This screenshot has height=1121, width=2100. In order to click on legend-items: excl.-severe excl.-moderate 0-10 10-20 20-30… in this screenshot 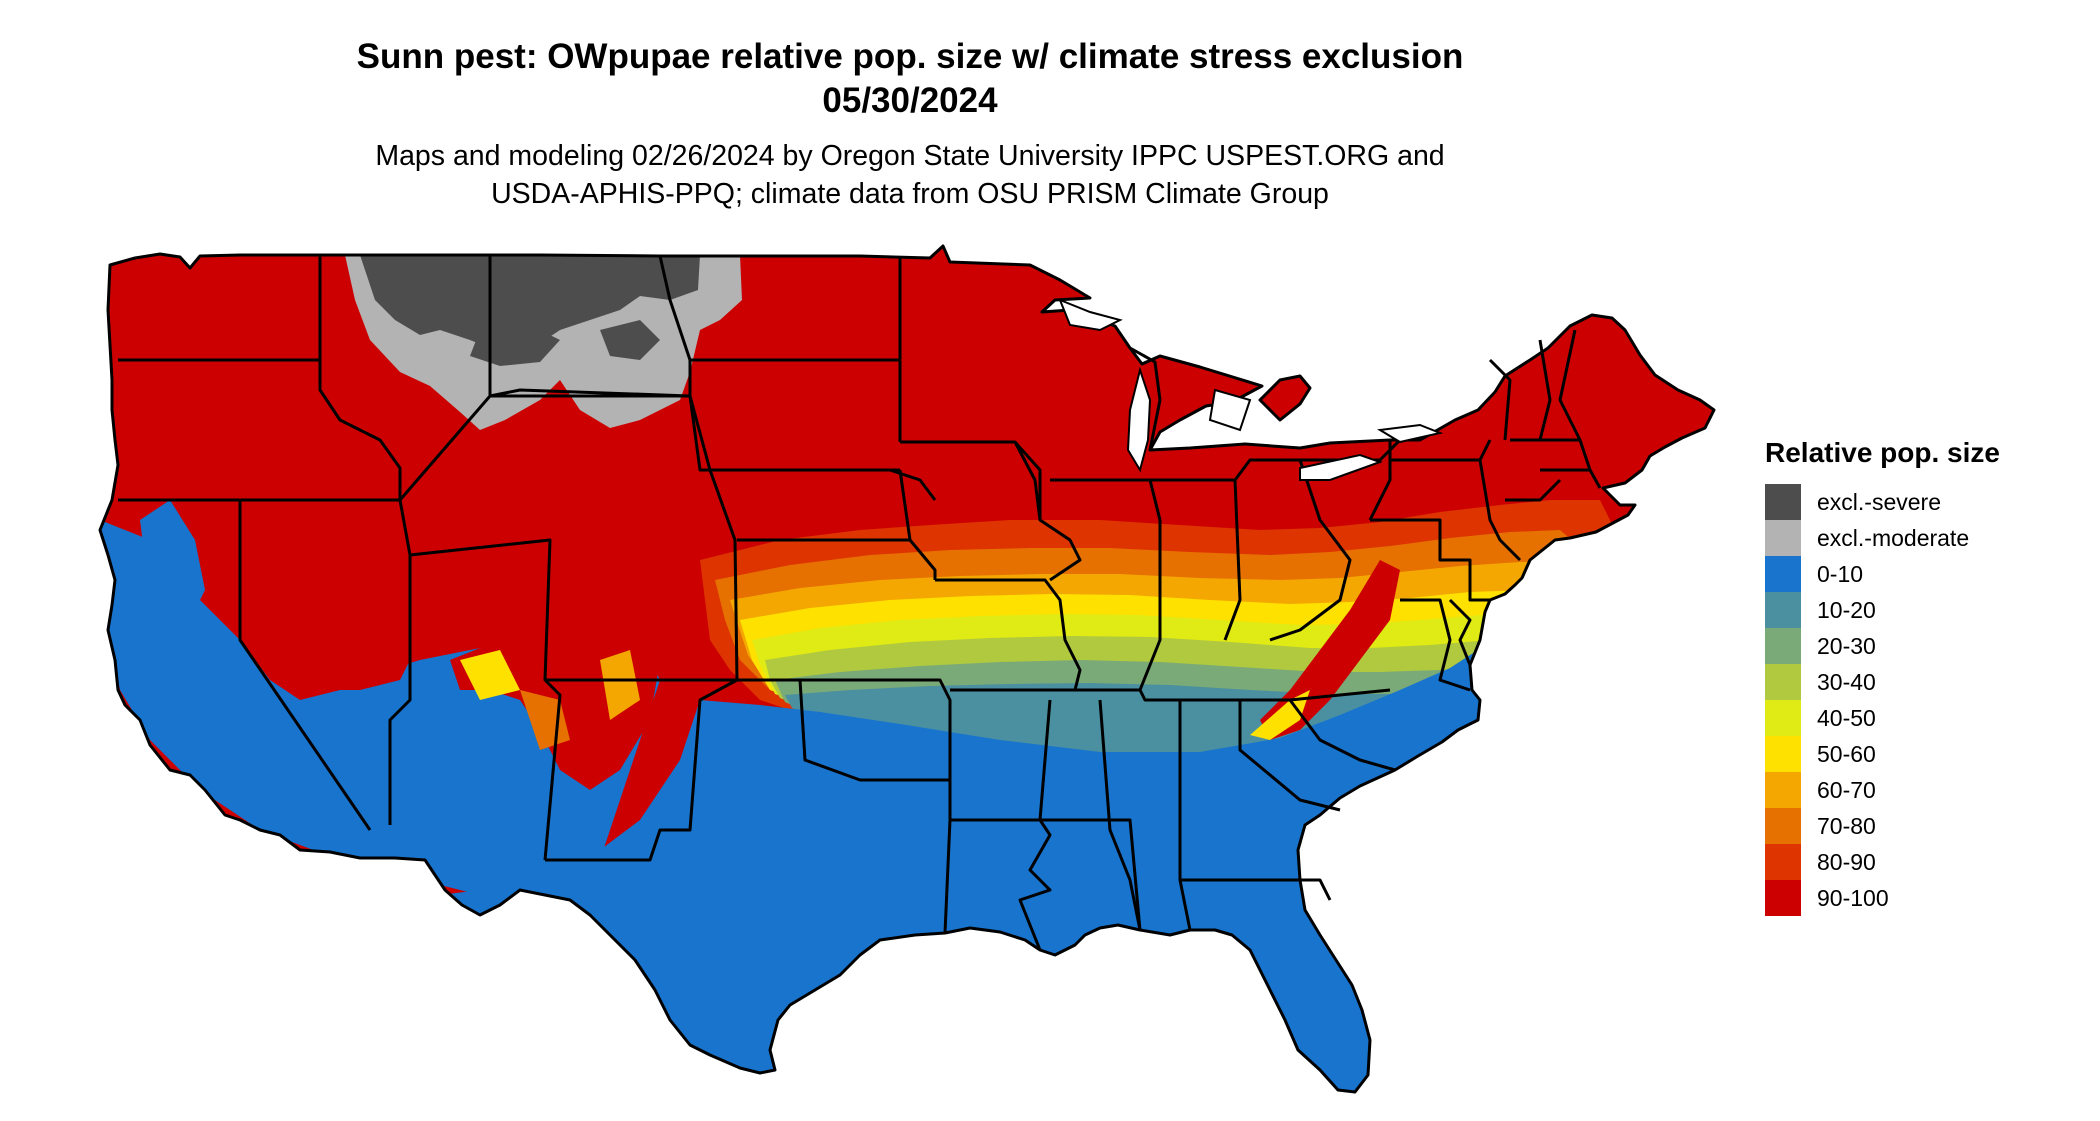, I will do `click(1915, 700)`.